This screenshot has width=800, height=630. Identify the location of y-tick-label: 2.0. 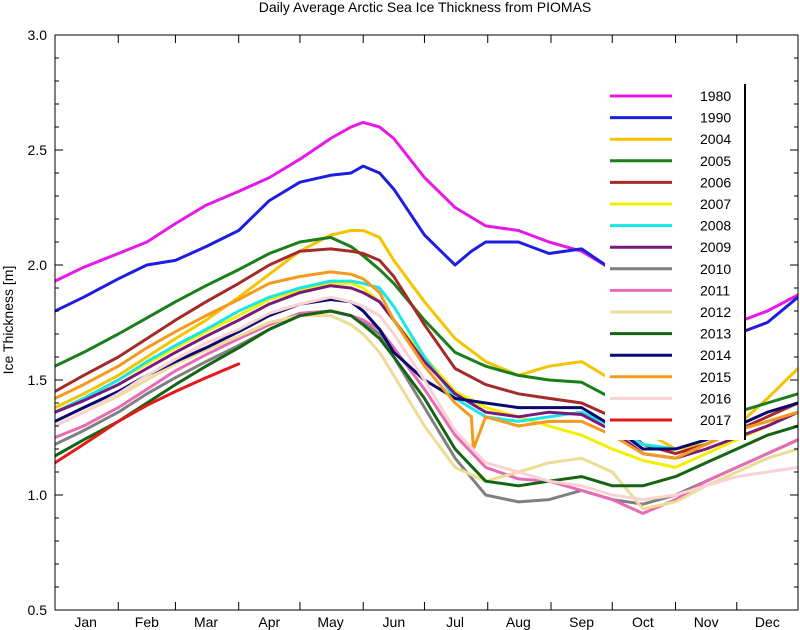
(38, 265).